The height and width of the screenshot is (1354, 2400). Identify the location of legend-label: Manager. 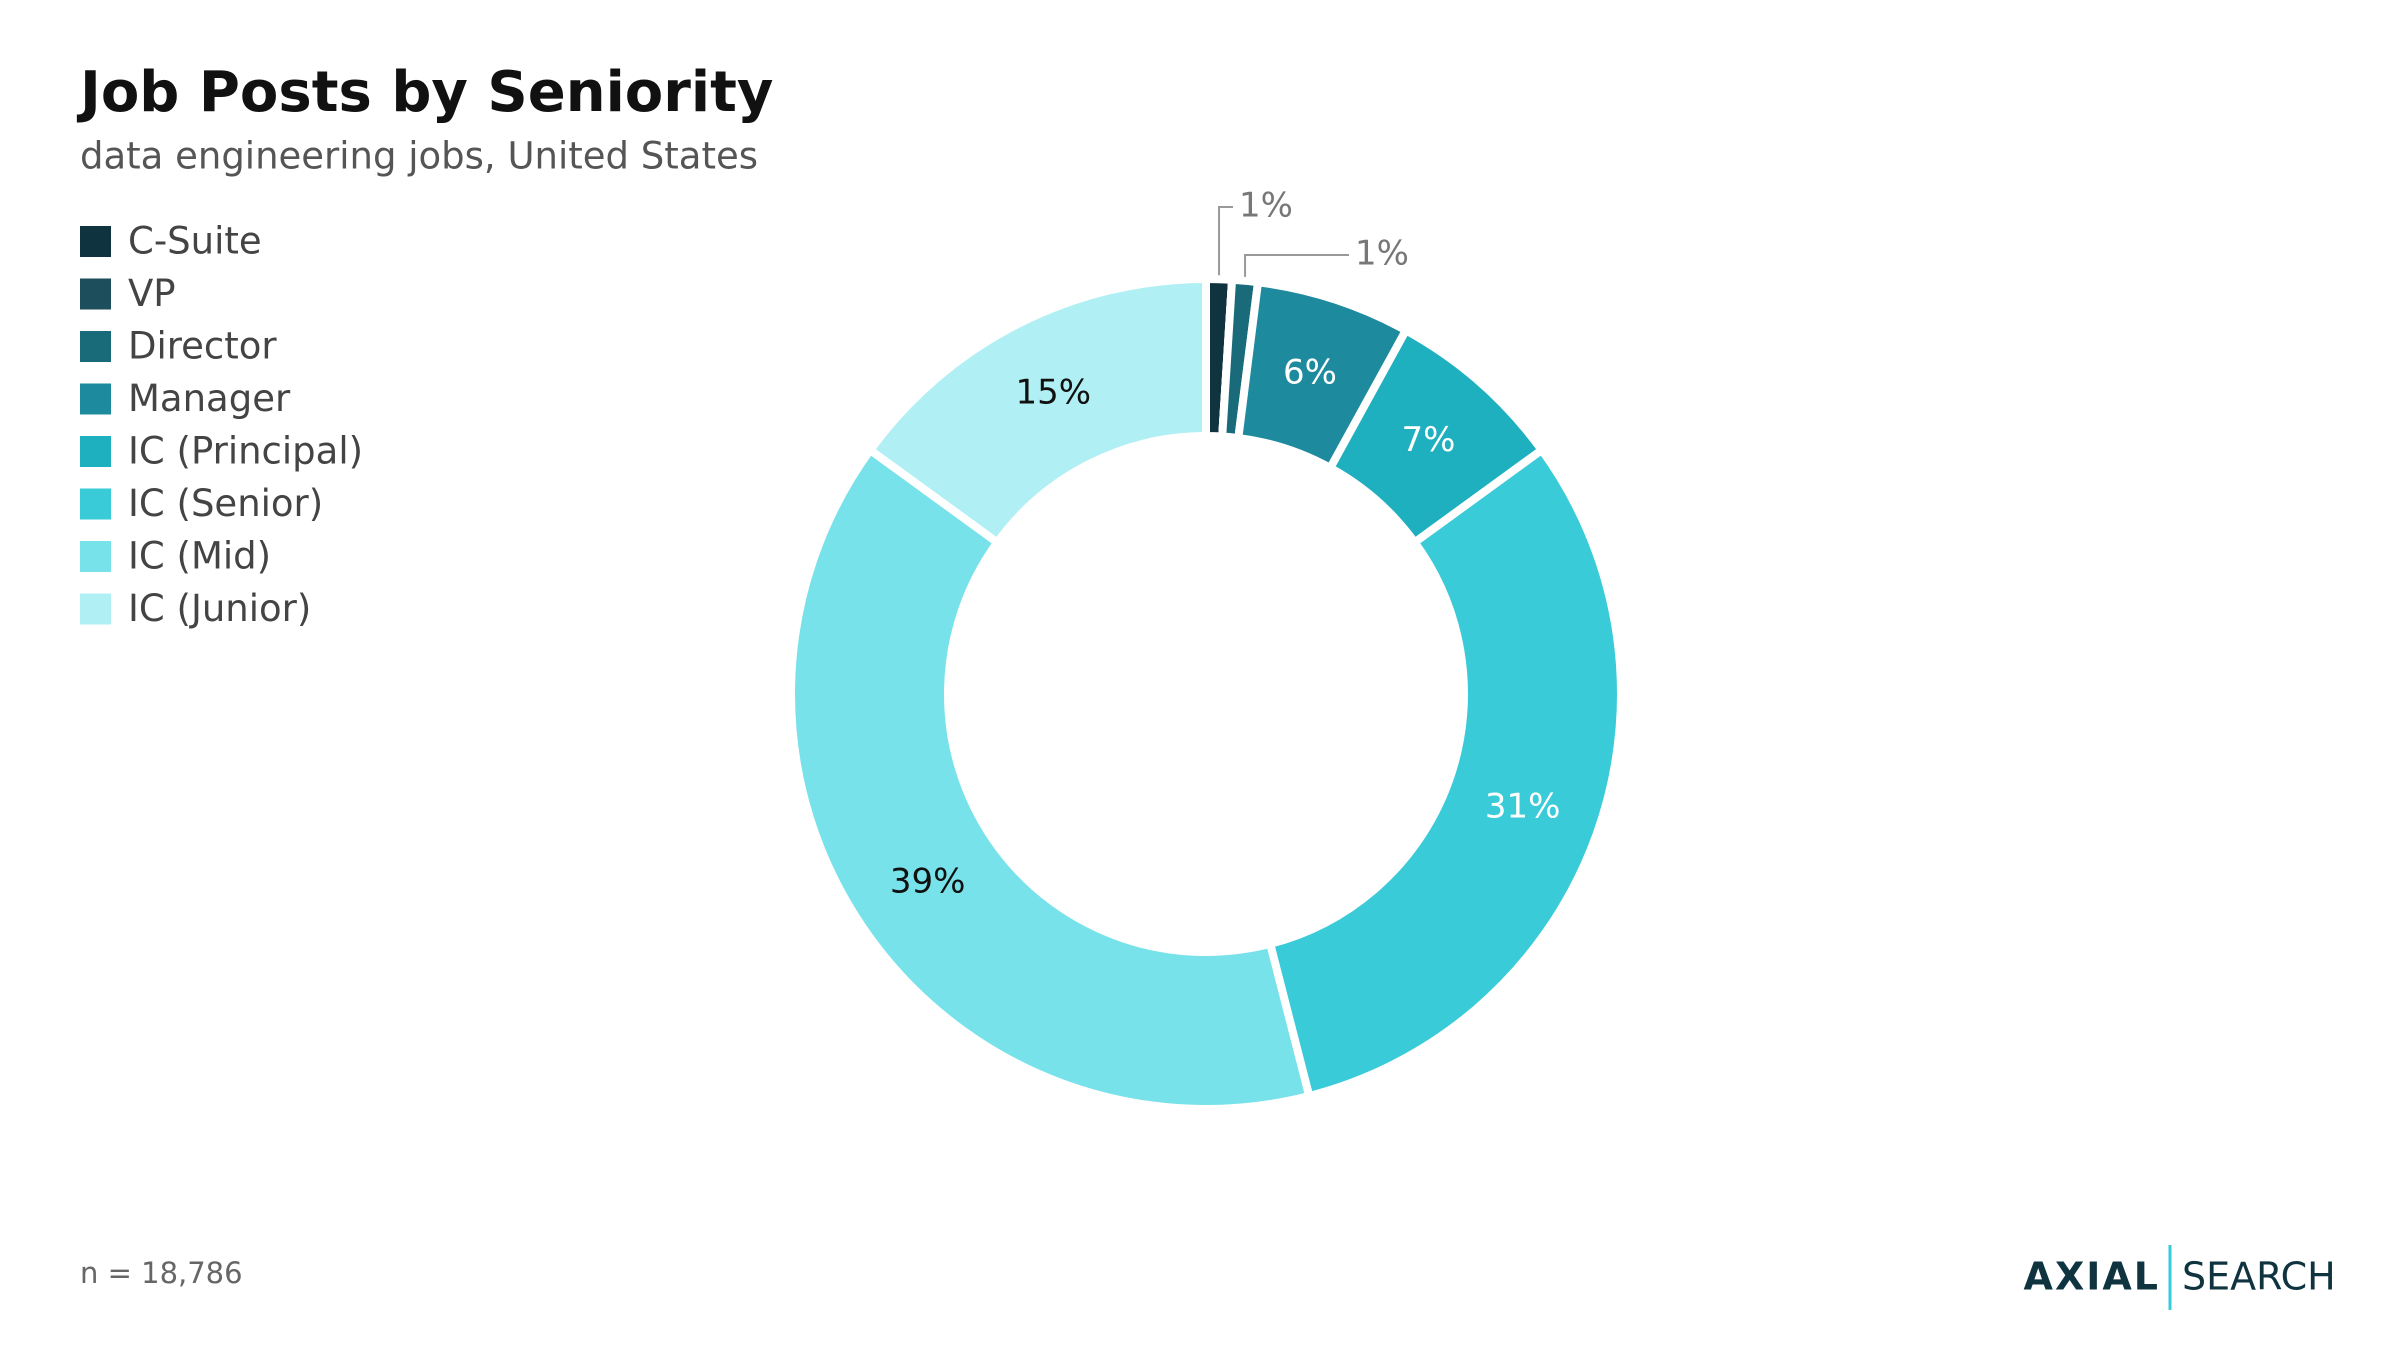
(209, 398).